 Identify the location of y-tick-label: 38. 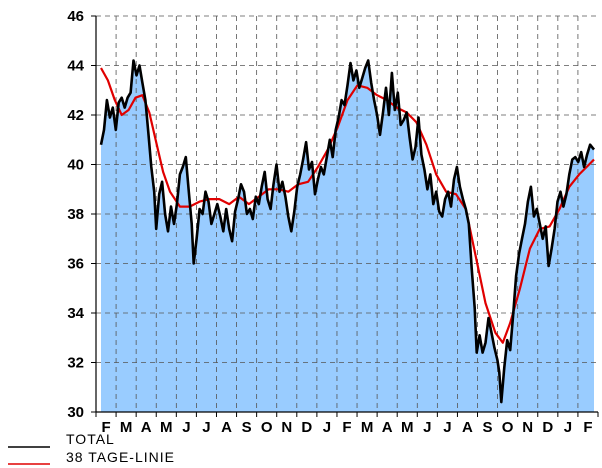
(75, 214).